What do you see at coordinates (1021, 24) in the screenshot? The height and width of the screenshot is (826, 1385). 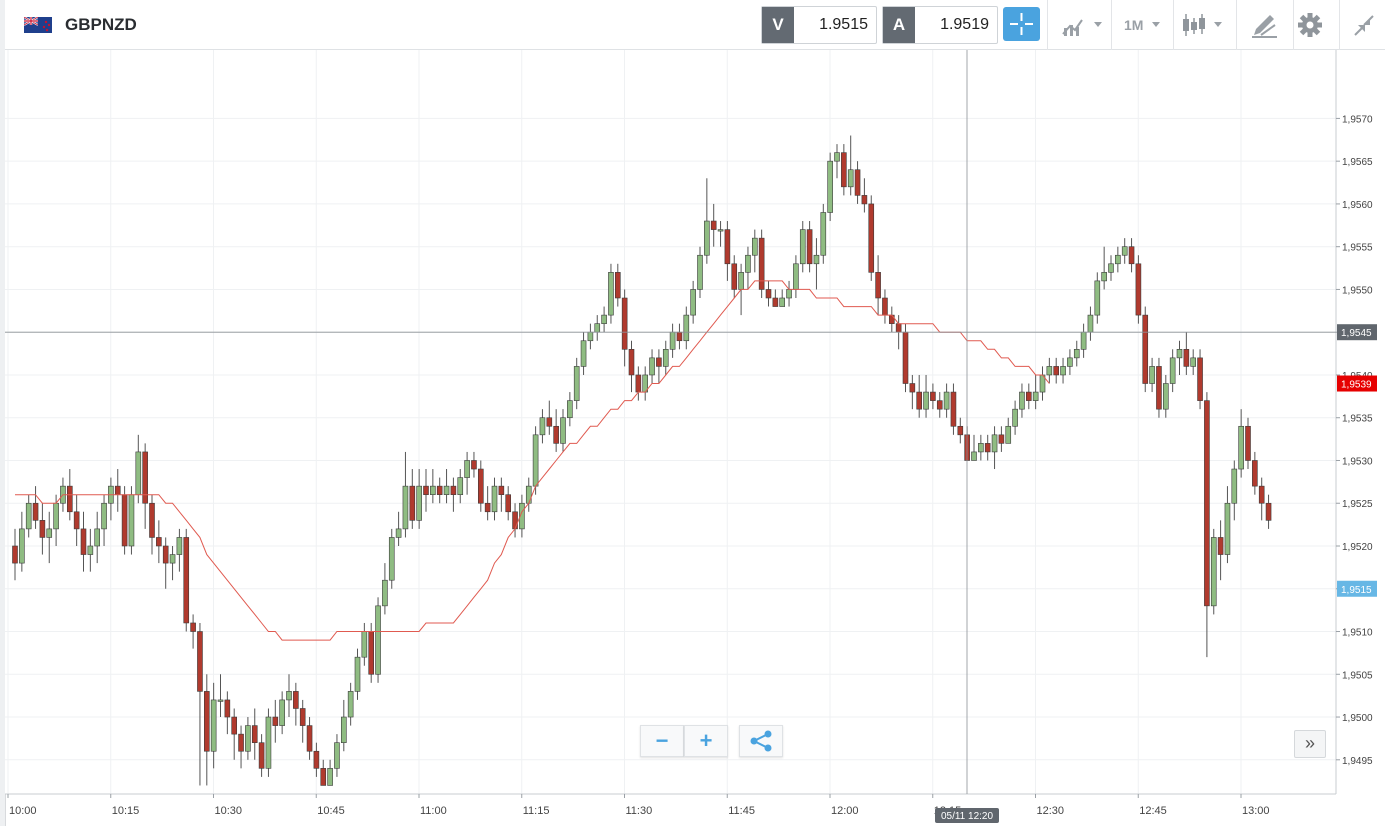 I see `crosshair-button` at bounding box center [1021, 24].